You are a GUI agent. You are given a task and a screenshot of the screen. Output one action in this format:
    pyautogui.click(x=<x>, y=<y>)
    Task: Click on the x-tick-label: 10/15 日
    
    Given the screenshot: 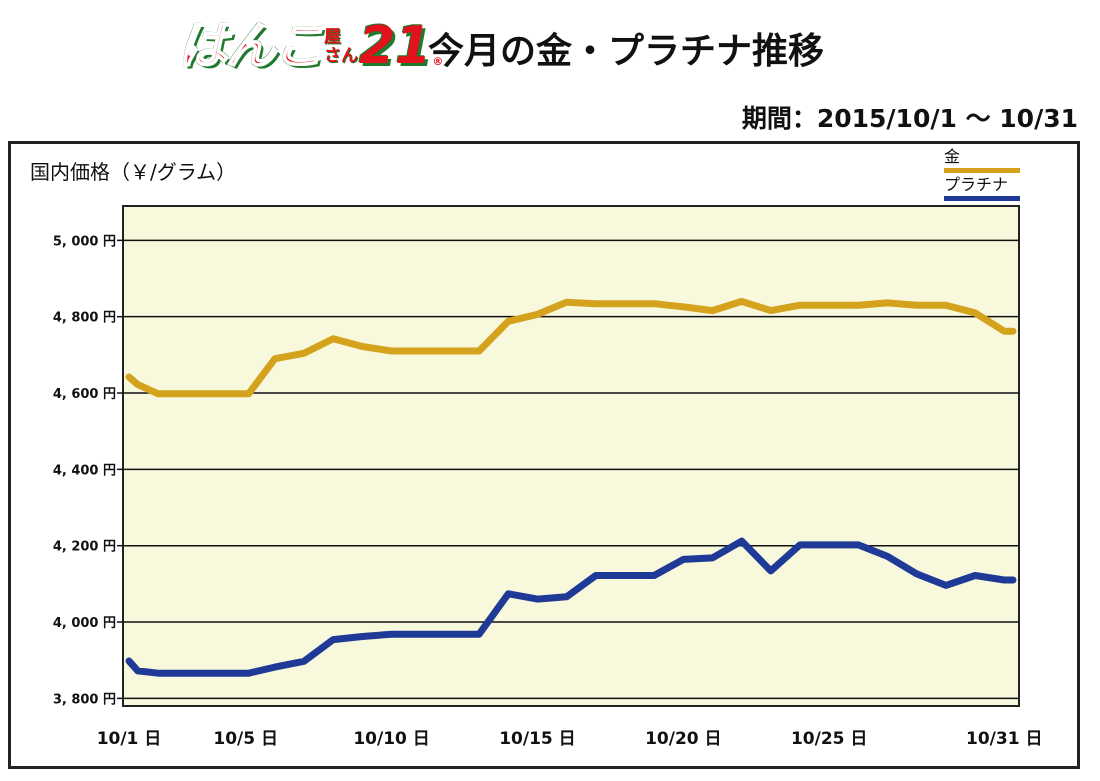 What is the action you would take?
    pyautogui.click(x=537, y=739)
    